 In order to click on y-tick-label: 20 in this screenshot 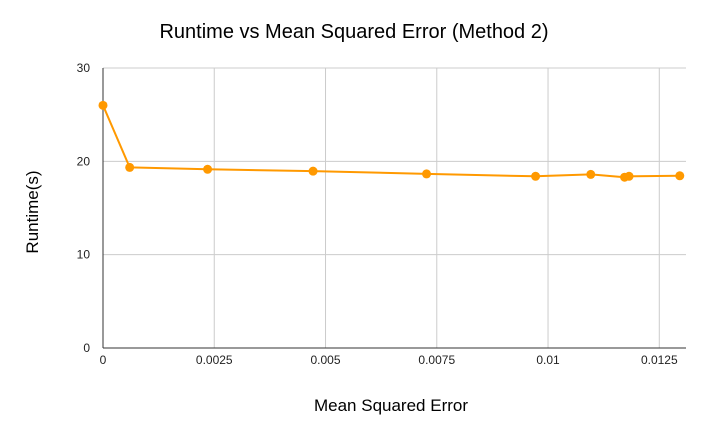, I will do `click(84, 161)`.